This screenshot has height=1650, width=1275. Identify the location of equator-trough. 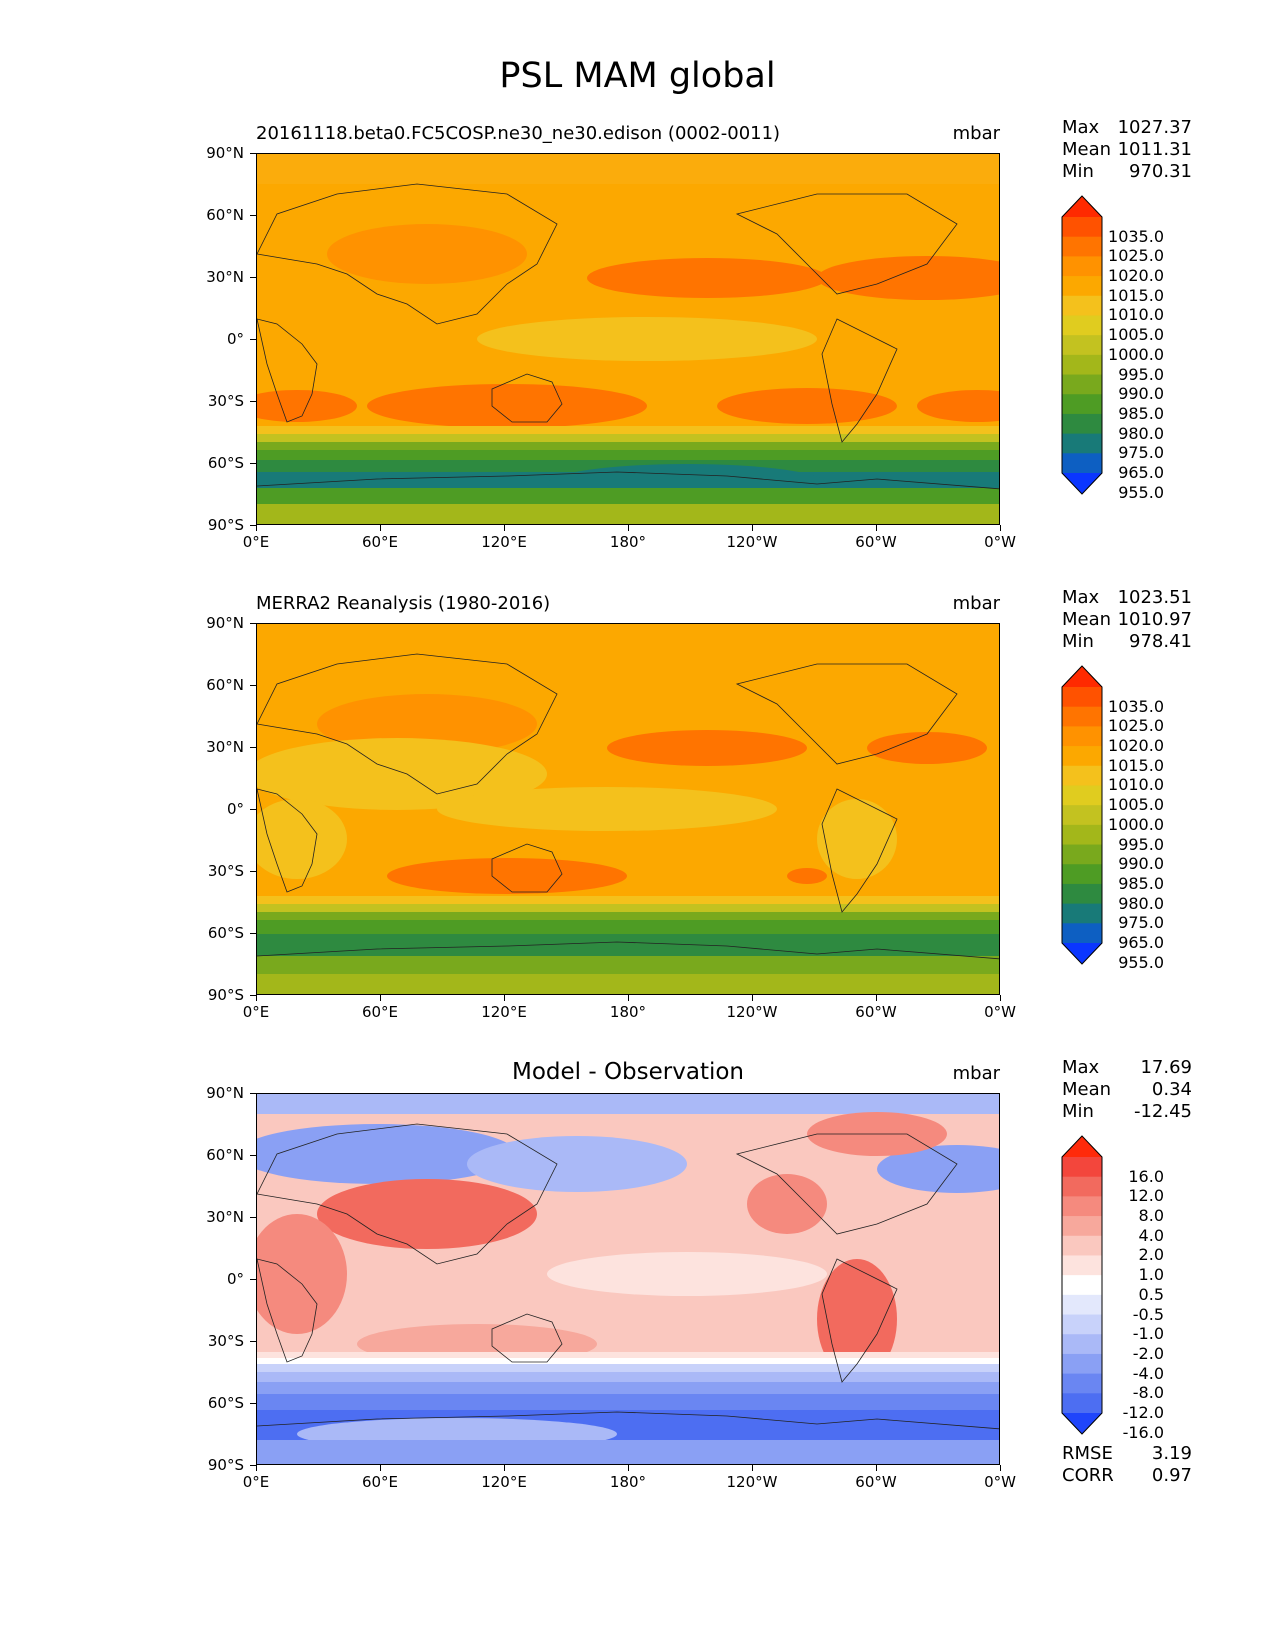
(607, 809).